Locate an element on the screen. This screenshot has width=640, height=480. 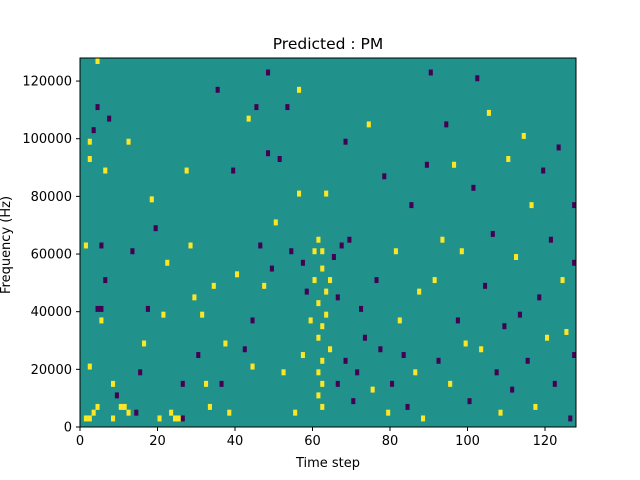
y-tick-label: 0 is located at coordinates (68, 428).